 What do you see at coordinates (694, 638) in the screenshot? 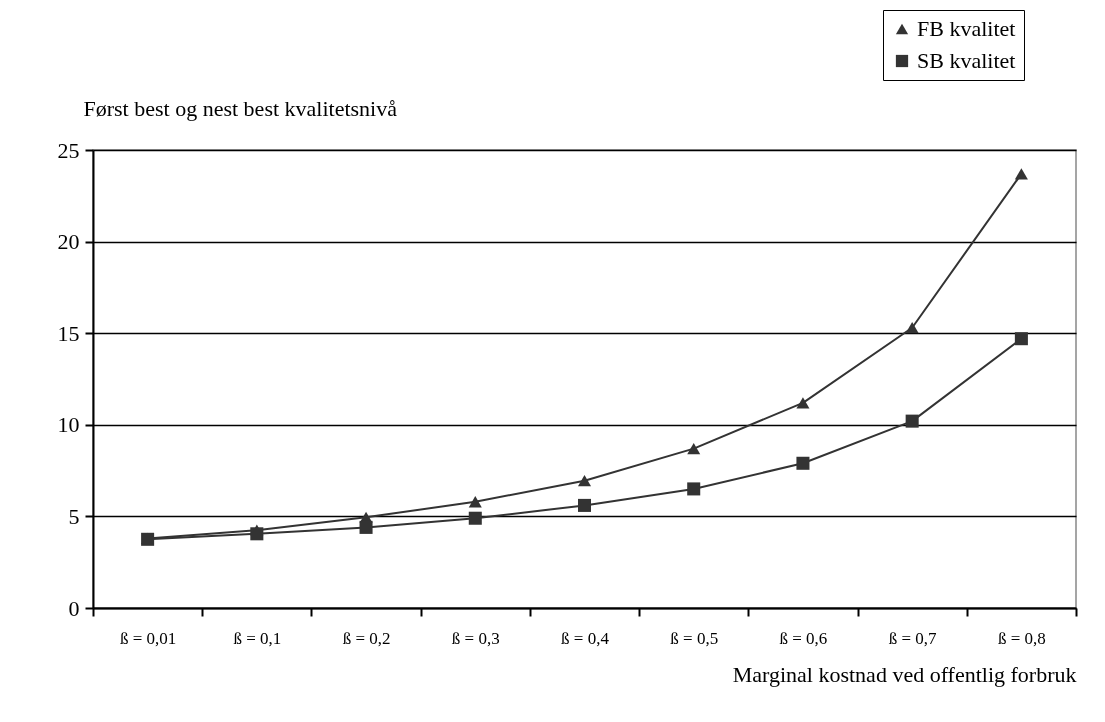
I see `x-tick-label: ß = 0,5` at bounding box center [694, 638].